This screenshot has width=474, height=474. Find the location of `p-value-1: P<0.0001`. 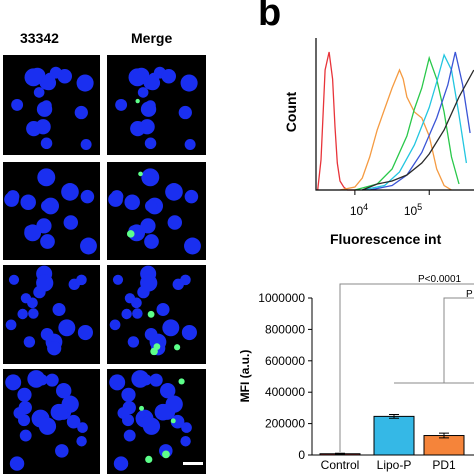

p-value-1: P<0.0001 is located at coordinates (440, 279).